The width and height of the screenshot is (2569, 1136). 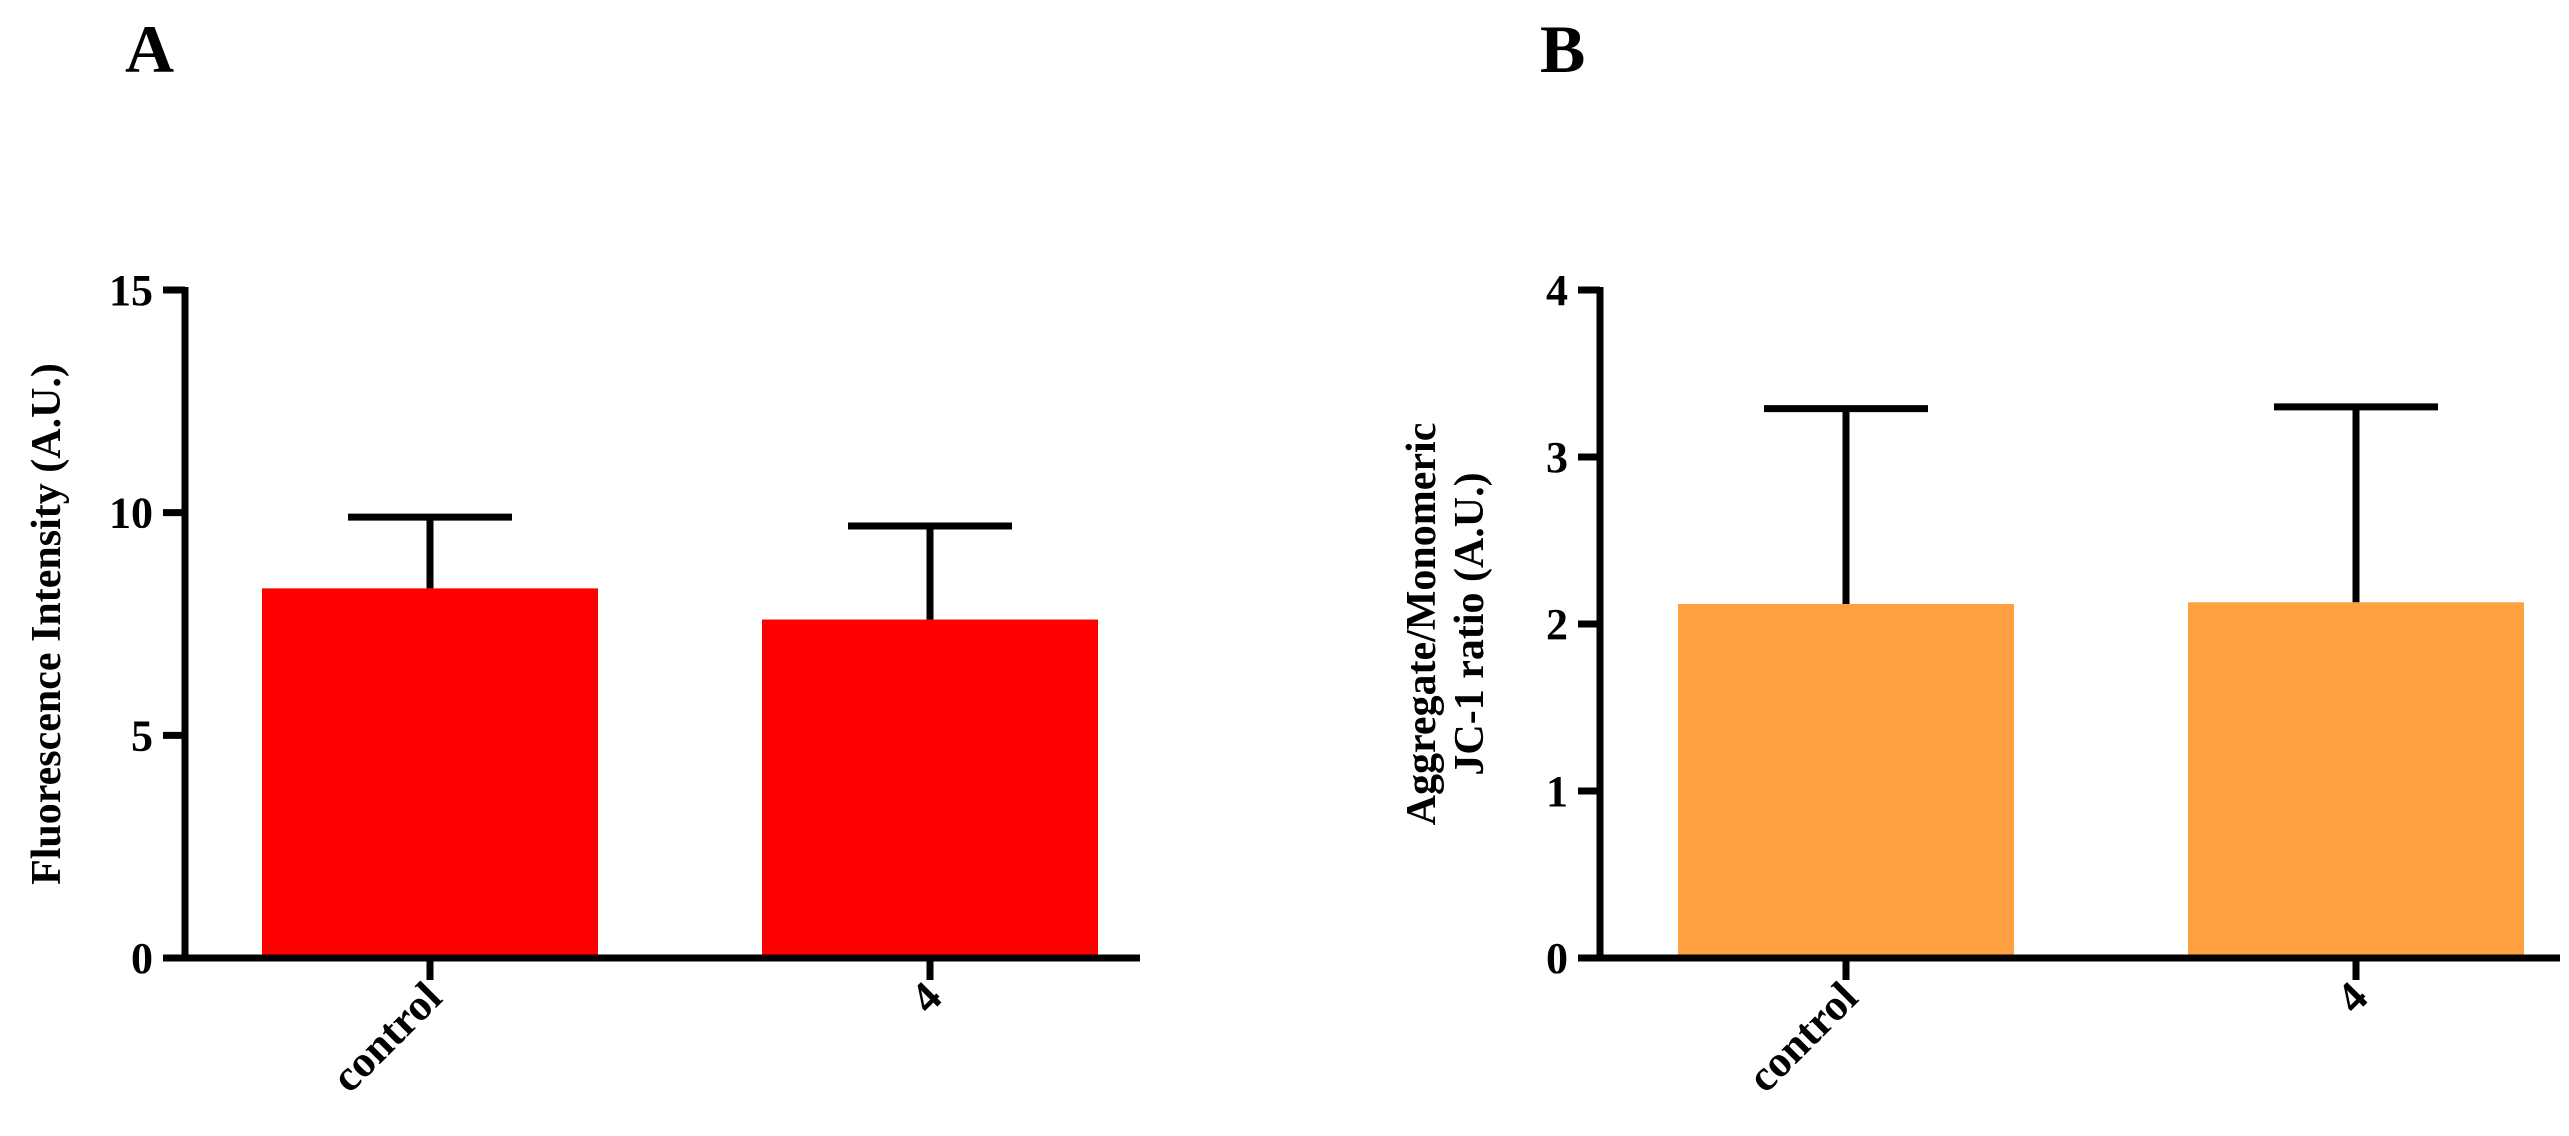 What do you see at coordinates (1557, 290) in the screenshot?
I see `y-tick-label: 4` at bounding box center [1557, 290].